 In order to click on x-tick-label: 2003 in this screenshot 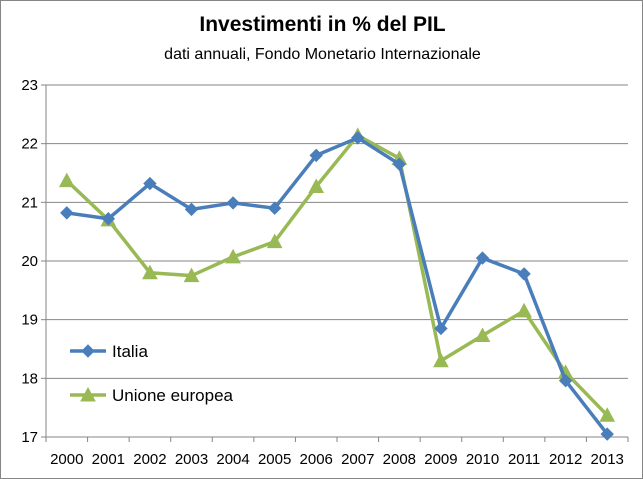, I will do `click(191, 459)`.